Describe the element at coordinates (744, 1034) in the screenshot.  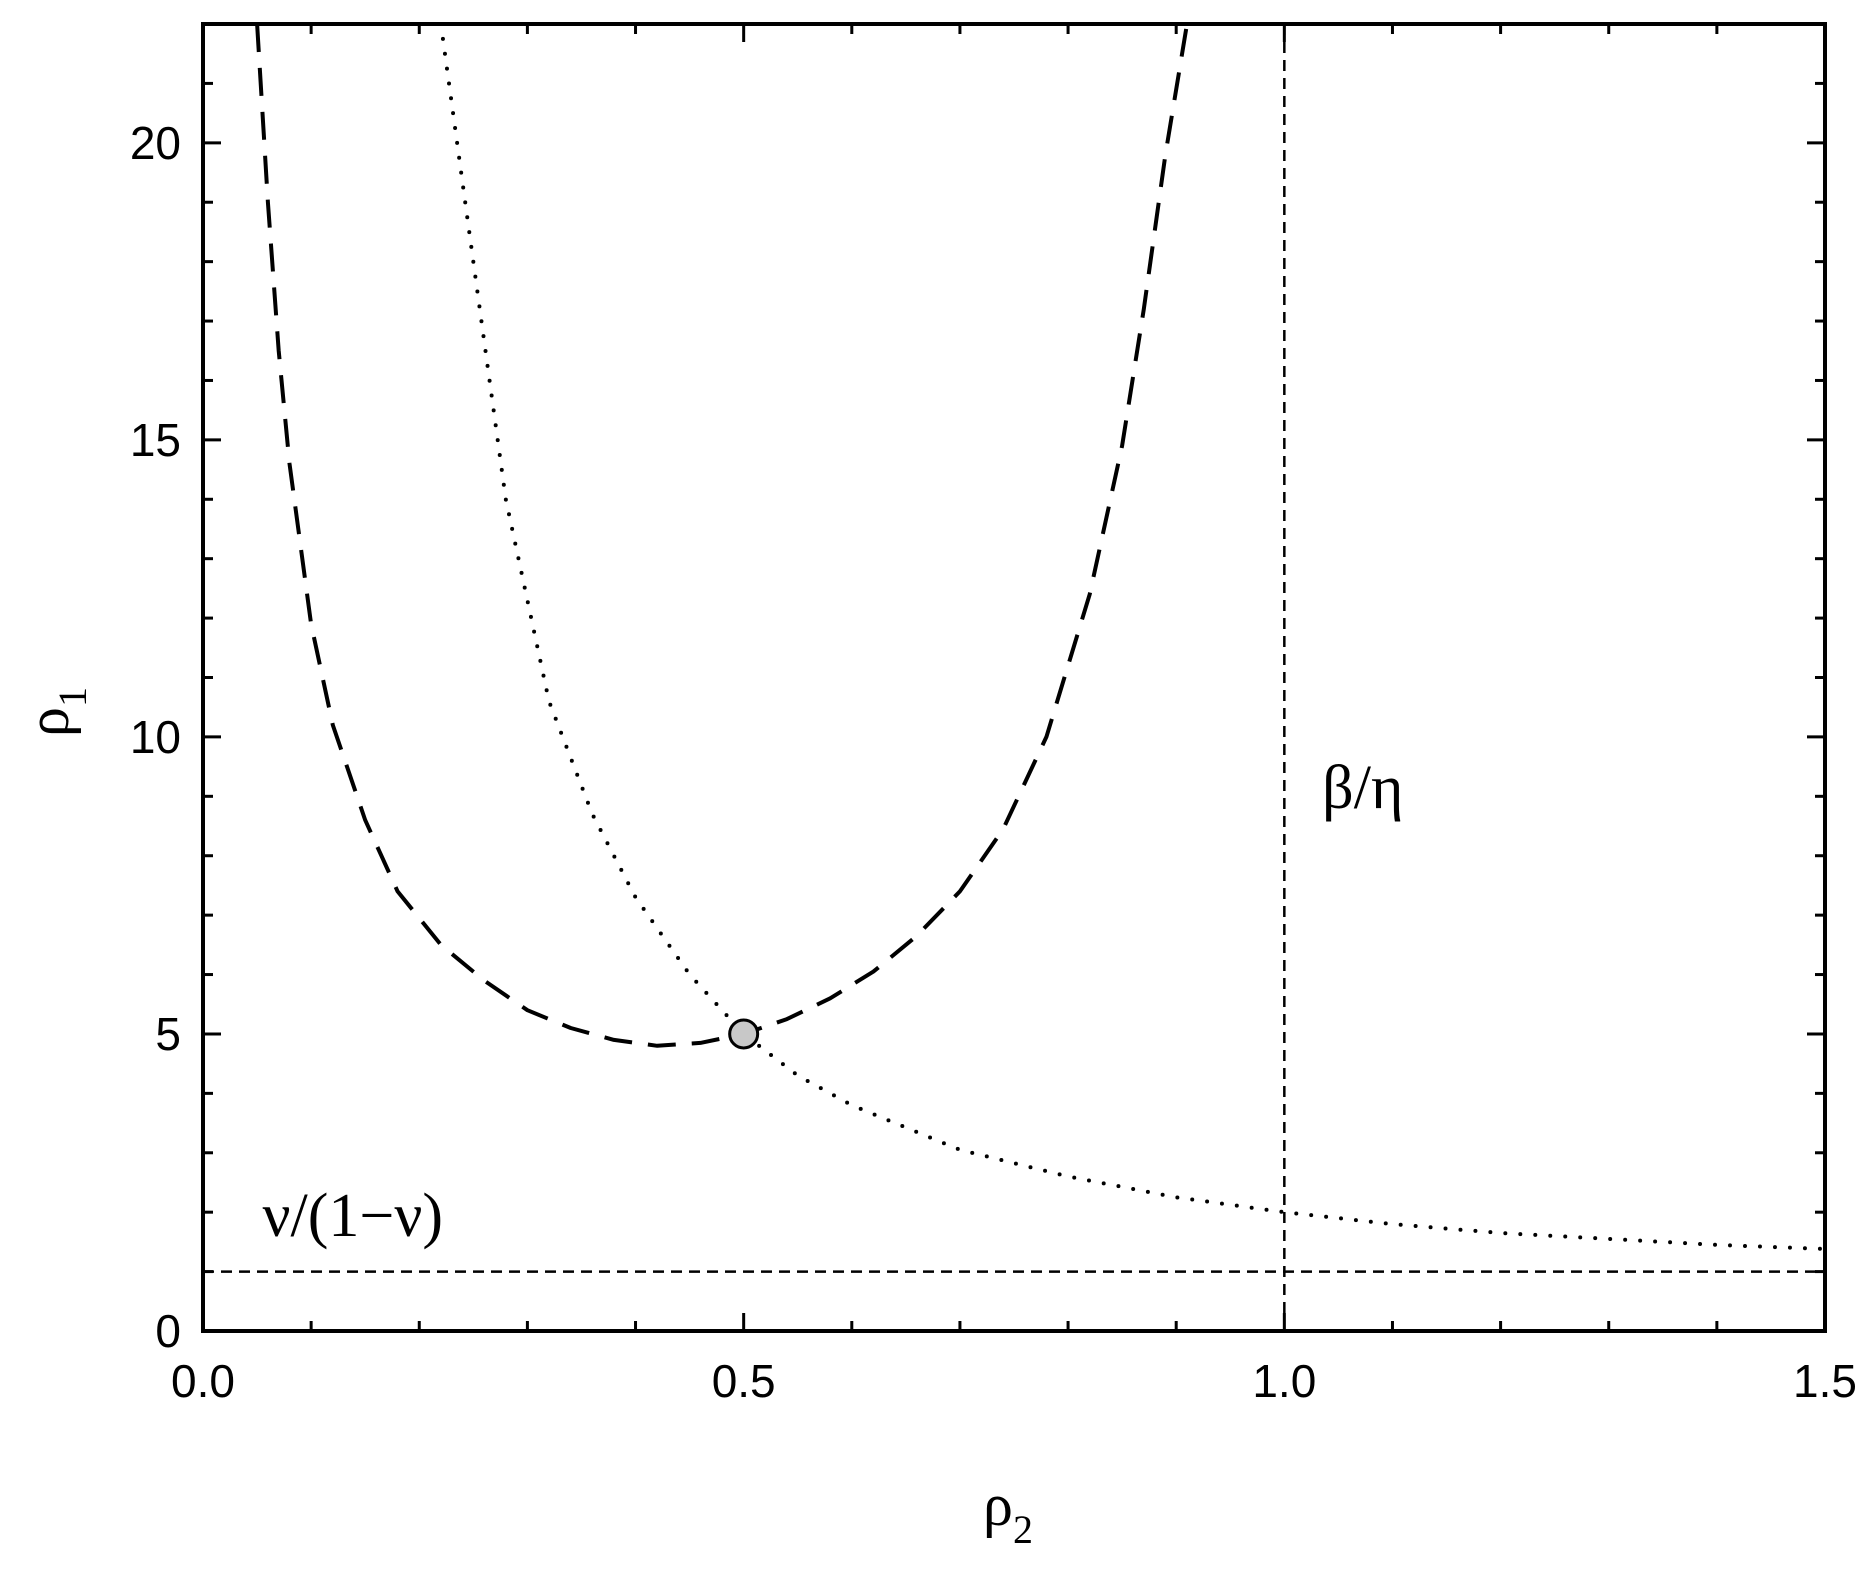
I see `intersection-marker` at that location.